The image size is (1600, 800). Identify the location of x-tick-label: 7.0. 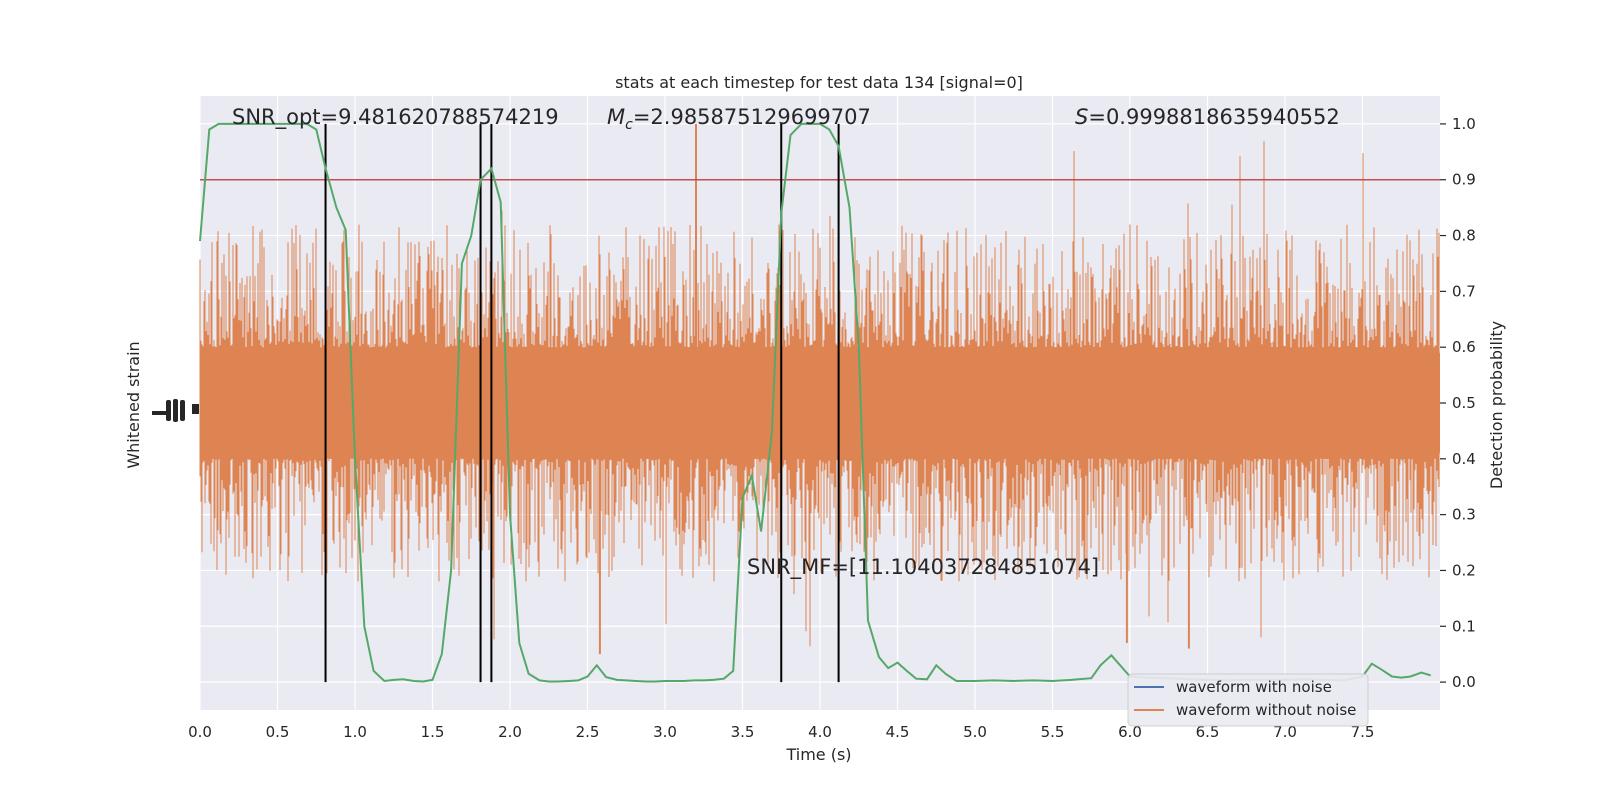
(1285, 732).